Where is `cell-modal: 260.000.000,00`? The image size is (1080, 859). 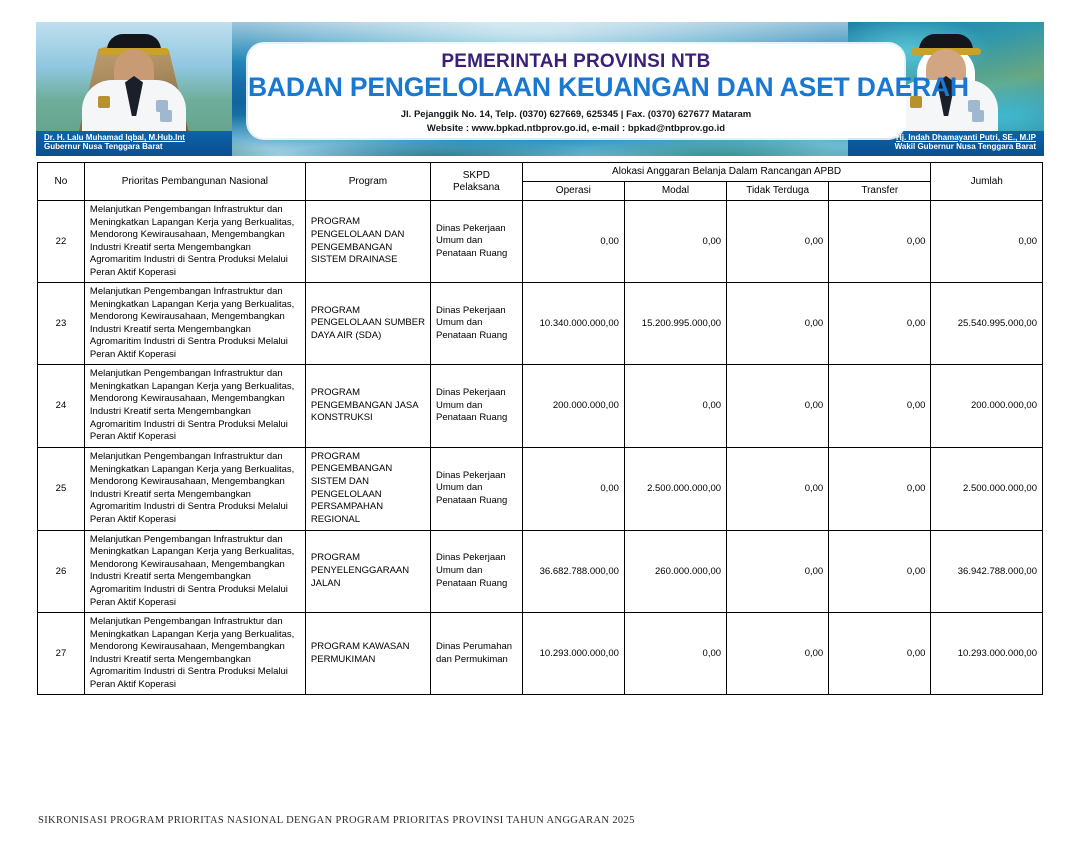 cell-modal: 260.000.000,00 is located at coordinates (675, 571).